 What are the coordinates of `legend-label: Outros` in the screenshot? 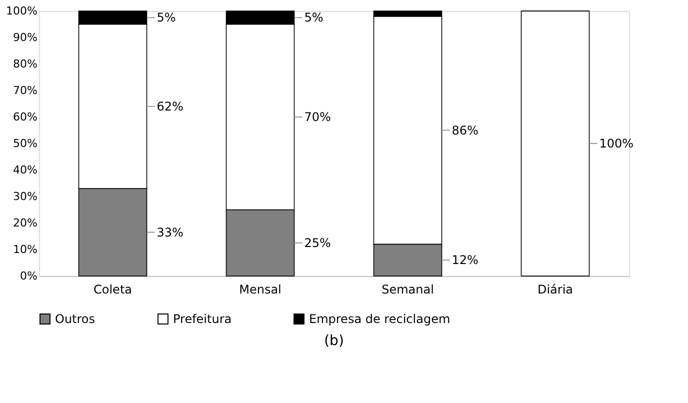 It's located at (75, 319).